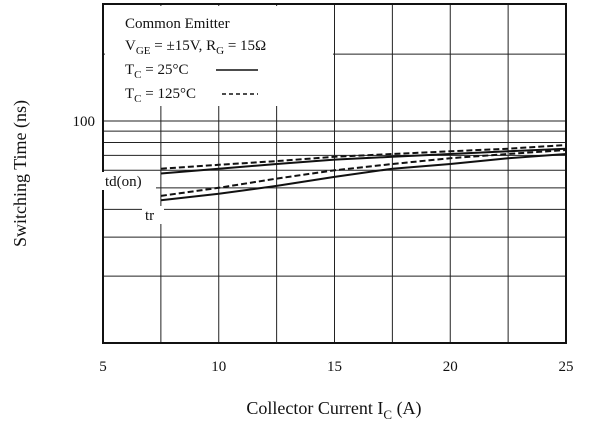 The width and height of the screenshot is (594, 427). I want to click on series-tdon-dashed, so click(363, 157).